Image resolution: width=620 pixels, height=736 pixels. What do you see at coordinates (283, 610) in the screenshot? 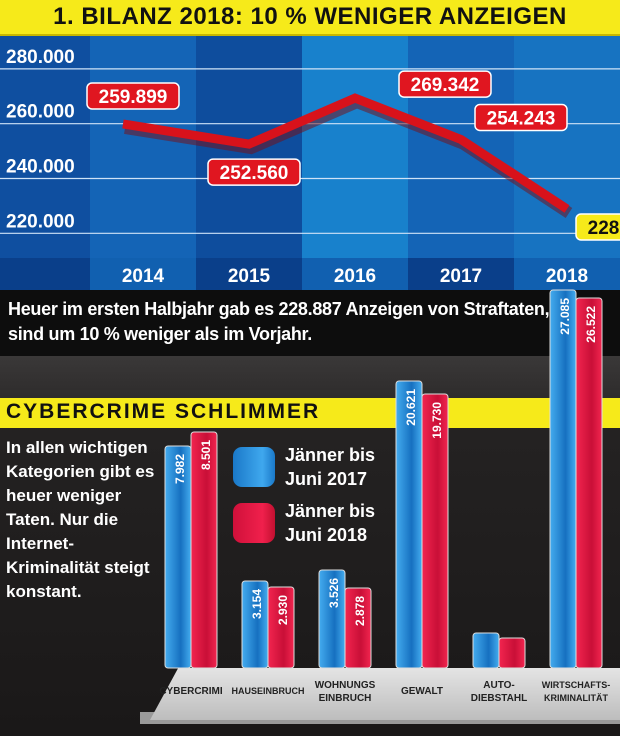
I see `bar-value-label: 2.930` at bounding box center [283, 610].